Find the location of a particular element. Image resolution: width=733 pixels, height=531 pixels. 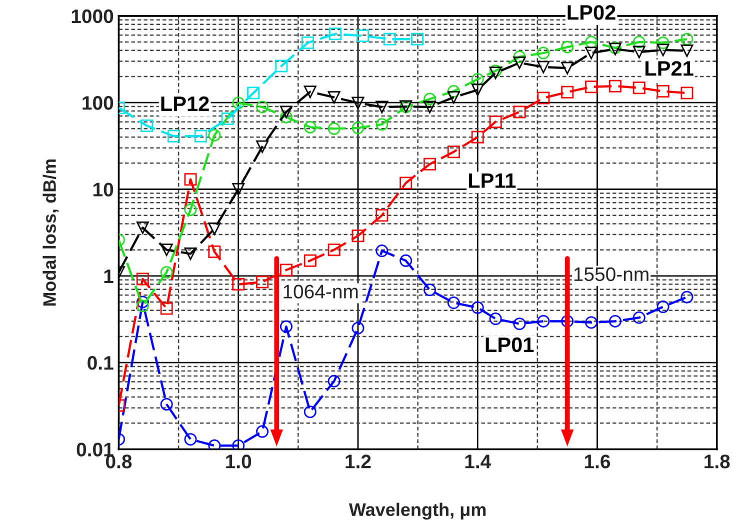

y-tick-label: 10 is located at coordinates (103, 189).